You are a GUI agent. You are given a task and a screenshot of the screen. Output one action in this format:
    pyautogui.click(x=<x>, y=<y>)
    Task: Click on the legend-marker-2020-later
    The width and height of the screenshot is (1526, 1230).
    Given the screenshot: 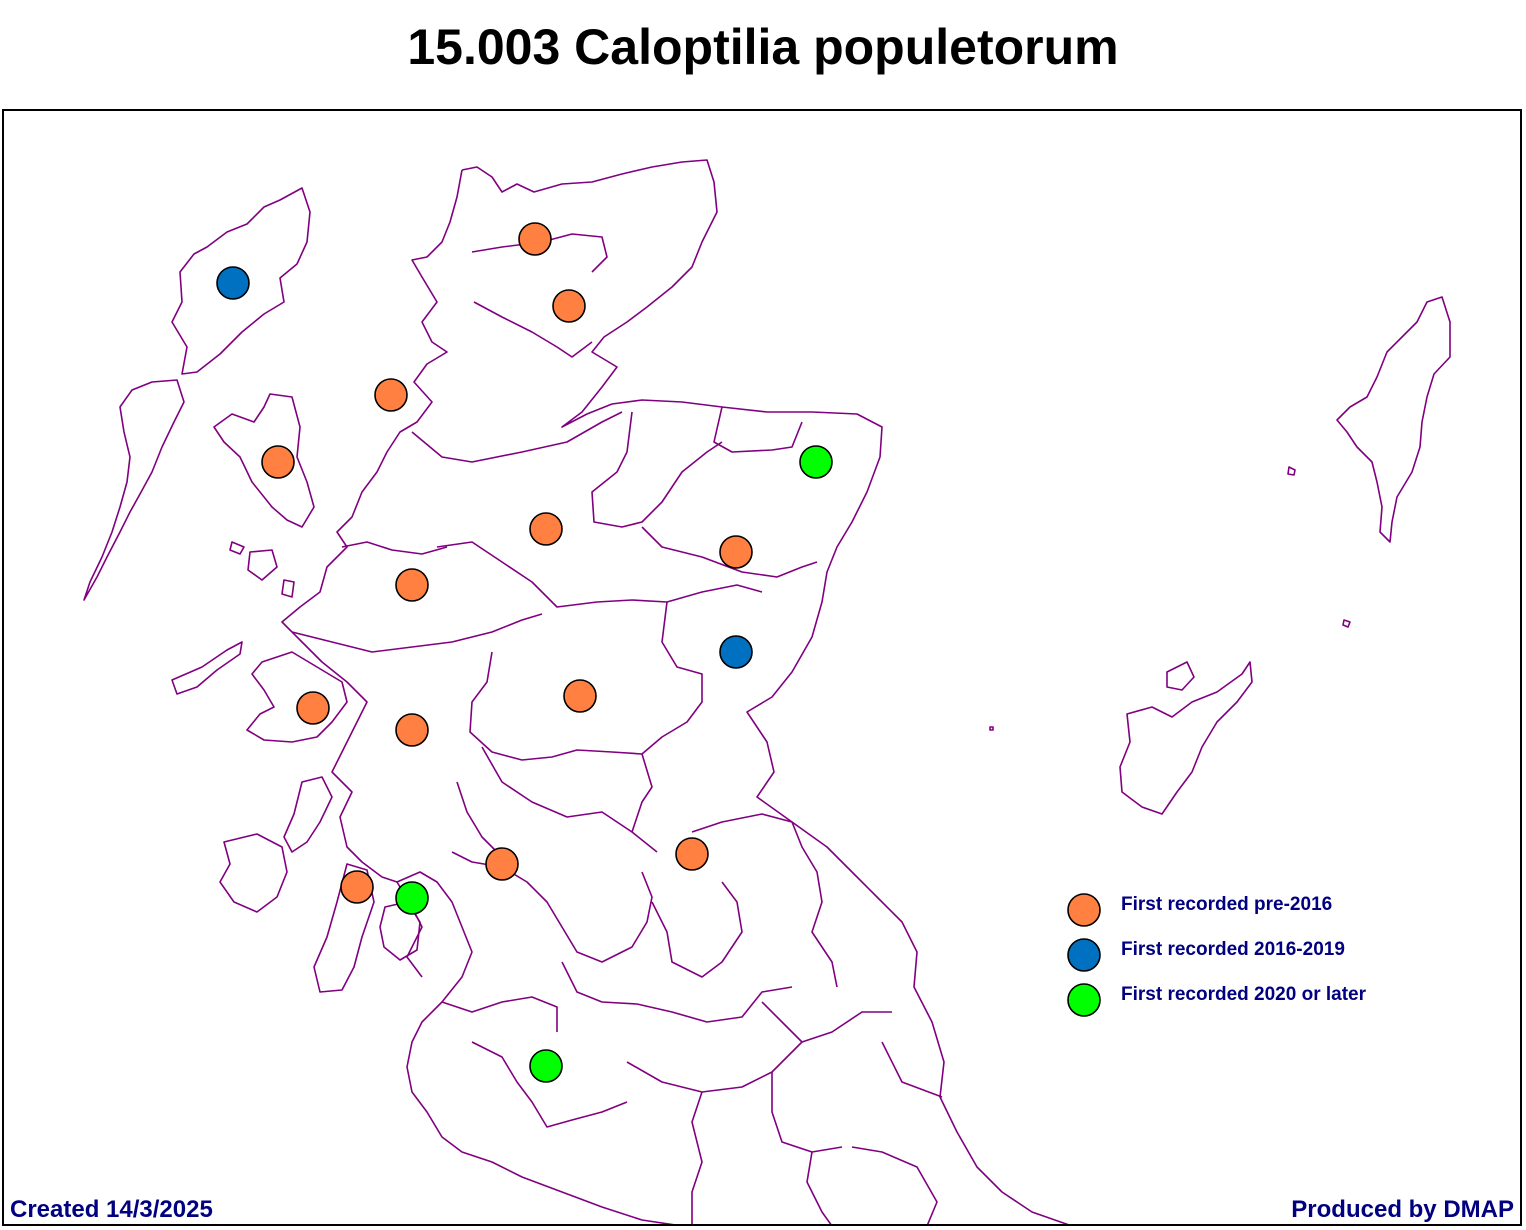 What is the action you would take?
    pyautogui.click(x=1084, y=1000)
    